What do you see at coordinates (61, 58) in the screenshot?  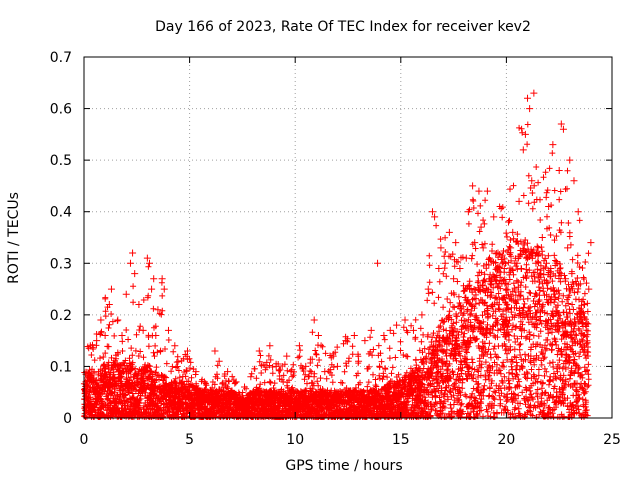 I see `y-tick-label: 0.7` at bounding box center [61, 58].